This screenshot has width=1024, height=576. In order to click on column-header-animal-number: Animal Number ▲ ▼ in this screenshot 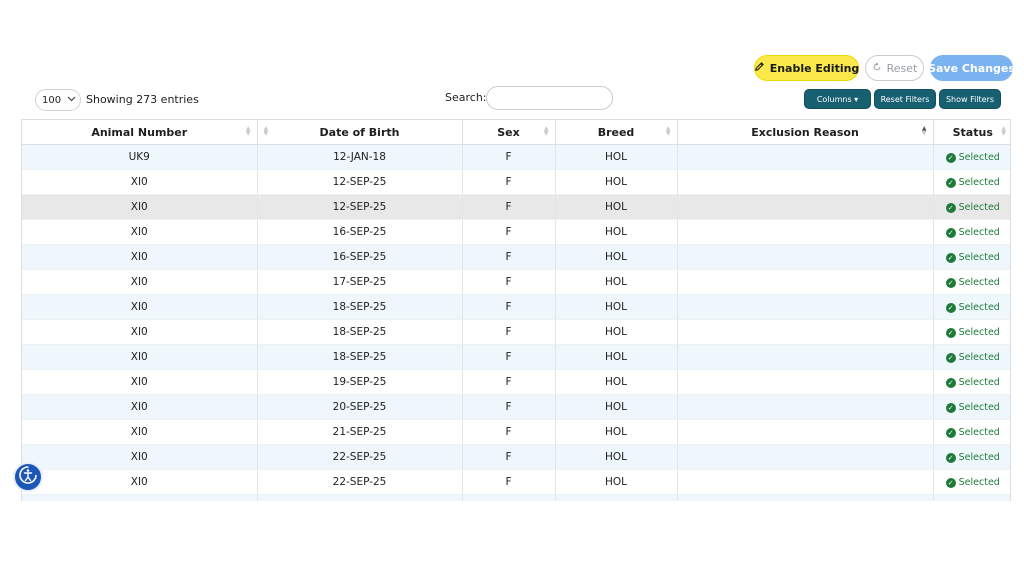, I will do `click(140, 132)`.